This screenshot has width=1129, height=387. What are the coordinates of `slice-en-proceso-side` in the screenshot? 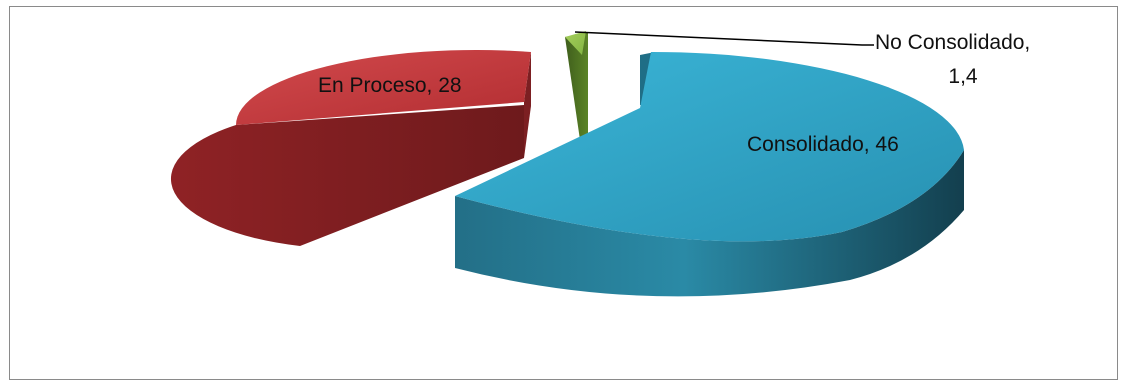 It's located at (347, 175).